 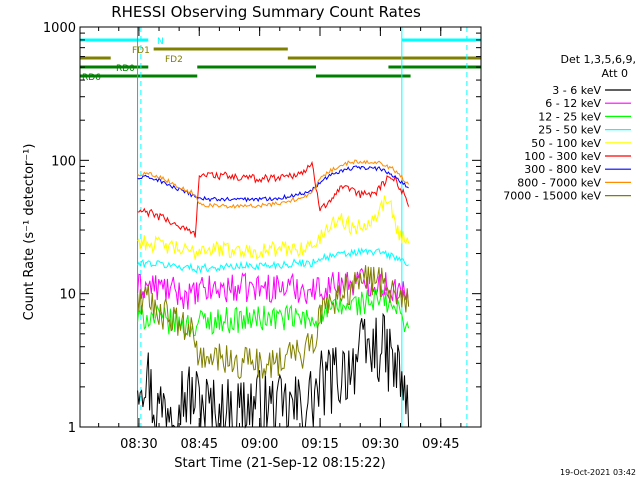 What do you see at coordinates (440, 444) in the screenshot?
I see `x-tick-label-5: 09:45` at bounding box center [440, 444].